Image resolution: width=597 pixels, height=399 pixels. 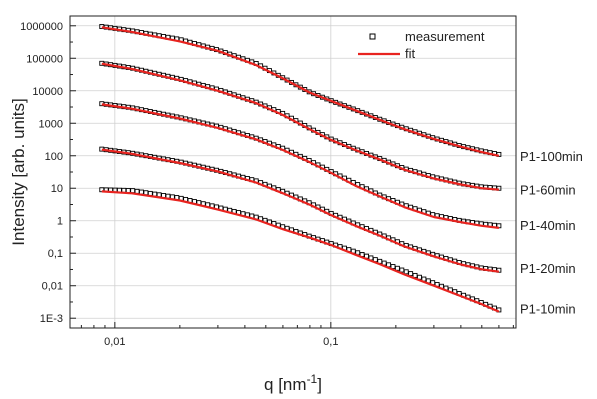 What do you see at coordinates (421, 45) in the screenshot?
I see `legend: measurement fit` at bounding box center [421, 45].